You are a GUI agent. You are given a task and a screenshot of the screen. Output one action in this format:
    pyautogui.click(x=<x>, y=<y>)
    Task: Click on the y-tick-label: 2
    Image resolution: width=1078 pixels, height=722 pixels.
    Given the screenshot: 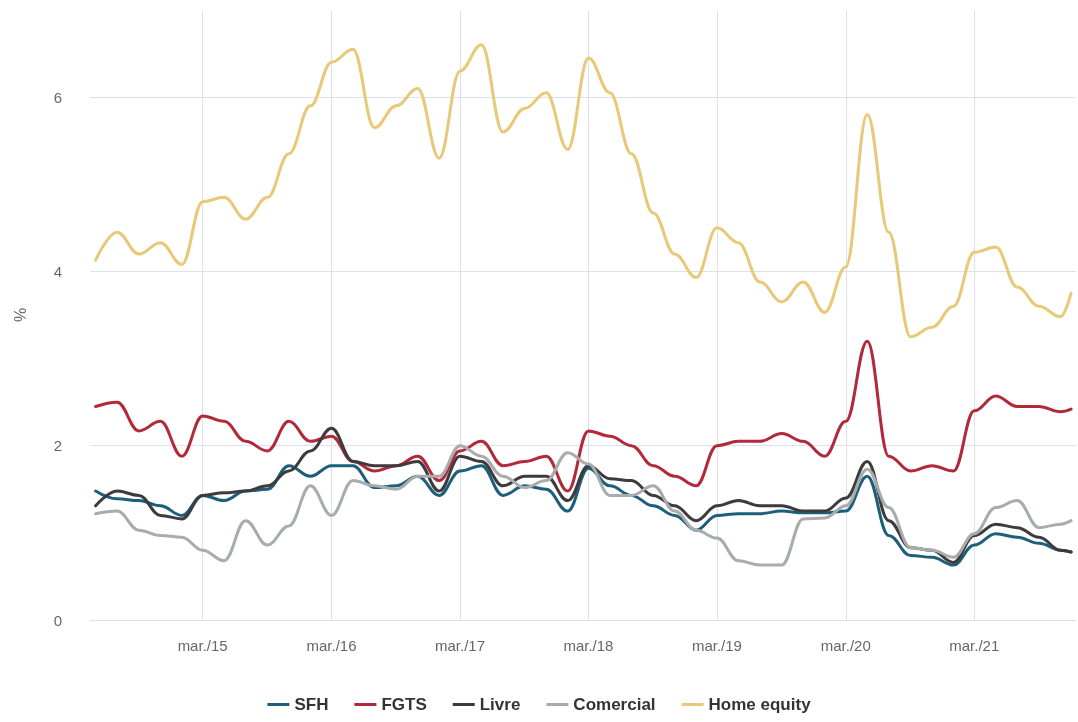 What is the action you would take?
    pyautogui.click(x=57, y=446)
    